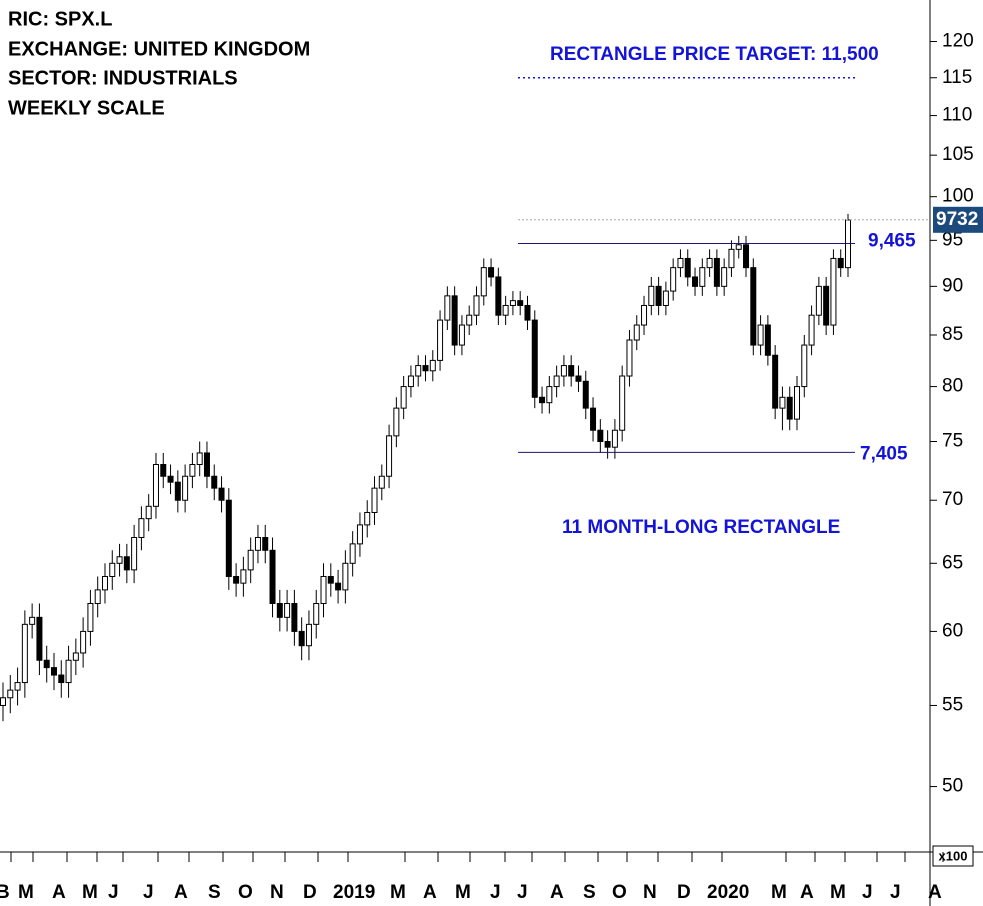 The width and height of the screenshot is (983, 906). I want to click on y-tick-label: 105, so click(958, 154).